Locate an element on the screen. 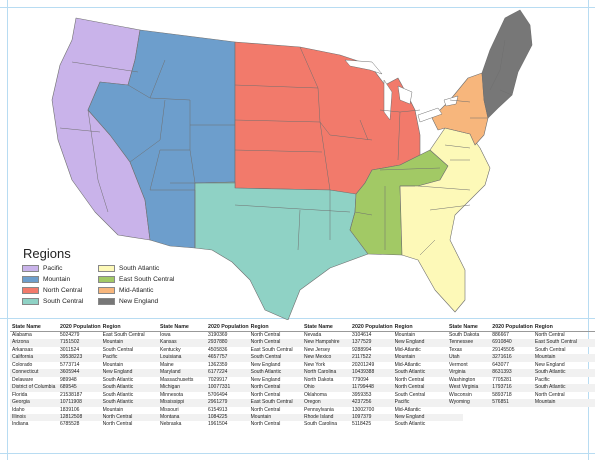 This screenshot has height=463, width=595. state-name-cell: Minnesota is located at coordinates (172, 394).